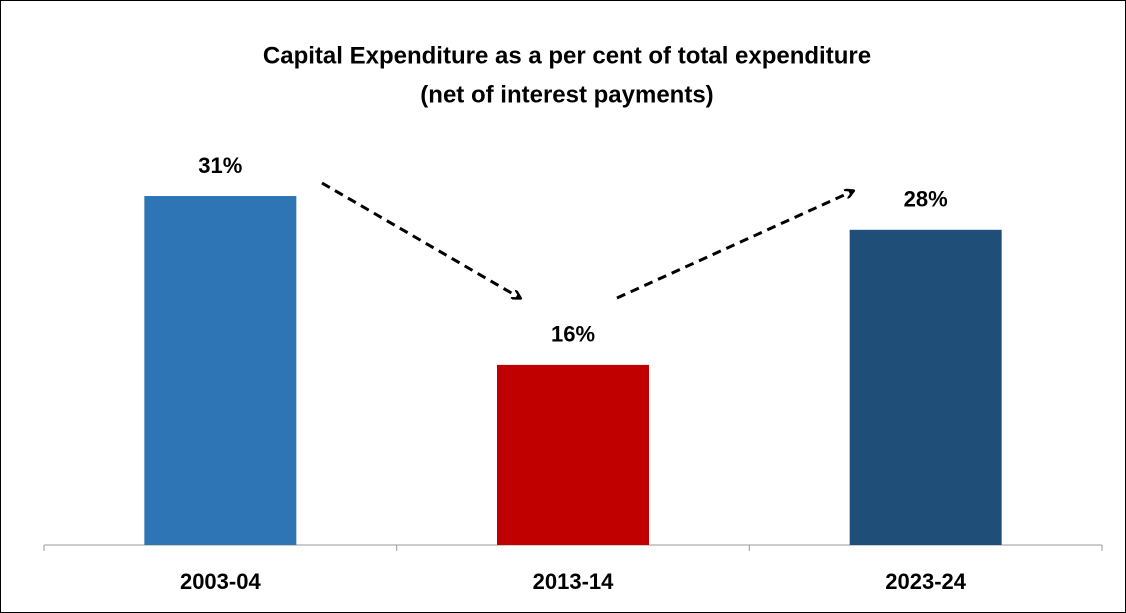 This screenshot has height=613, width=1126. Describe the element at coordinates (573, 334) in the screenshot. I see `data-label: 16%` at that location.